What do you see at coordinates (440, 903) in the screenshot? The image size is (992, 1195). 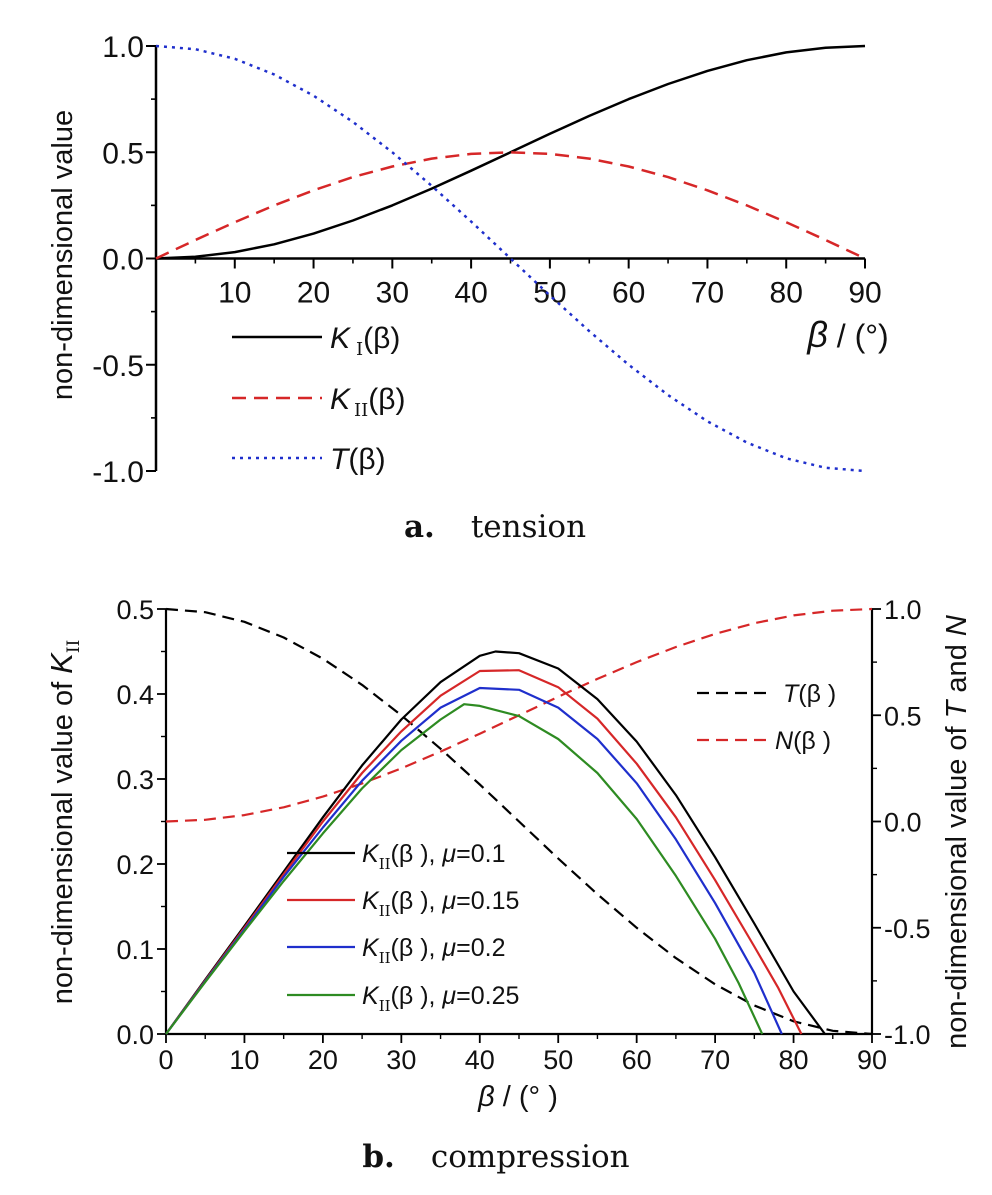 I see `panel-b-legend-label-mu-0.15: KII(β ), μ=0.15` at bounding box center [440, 903].